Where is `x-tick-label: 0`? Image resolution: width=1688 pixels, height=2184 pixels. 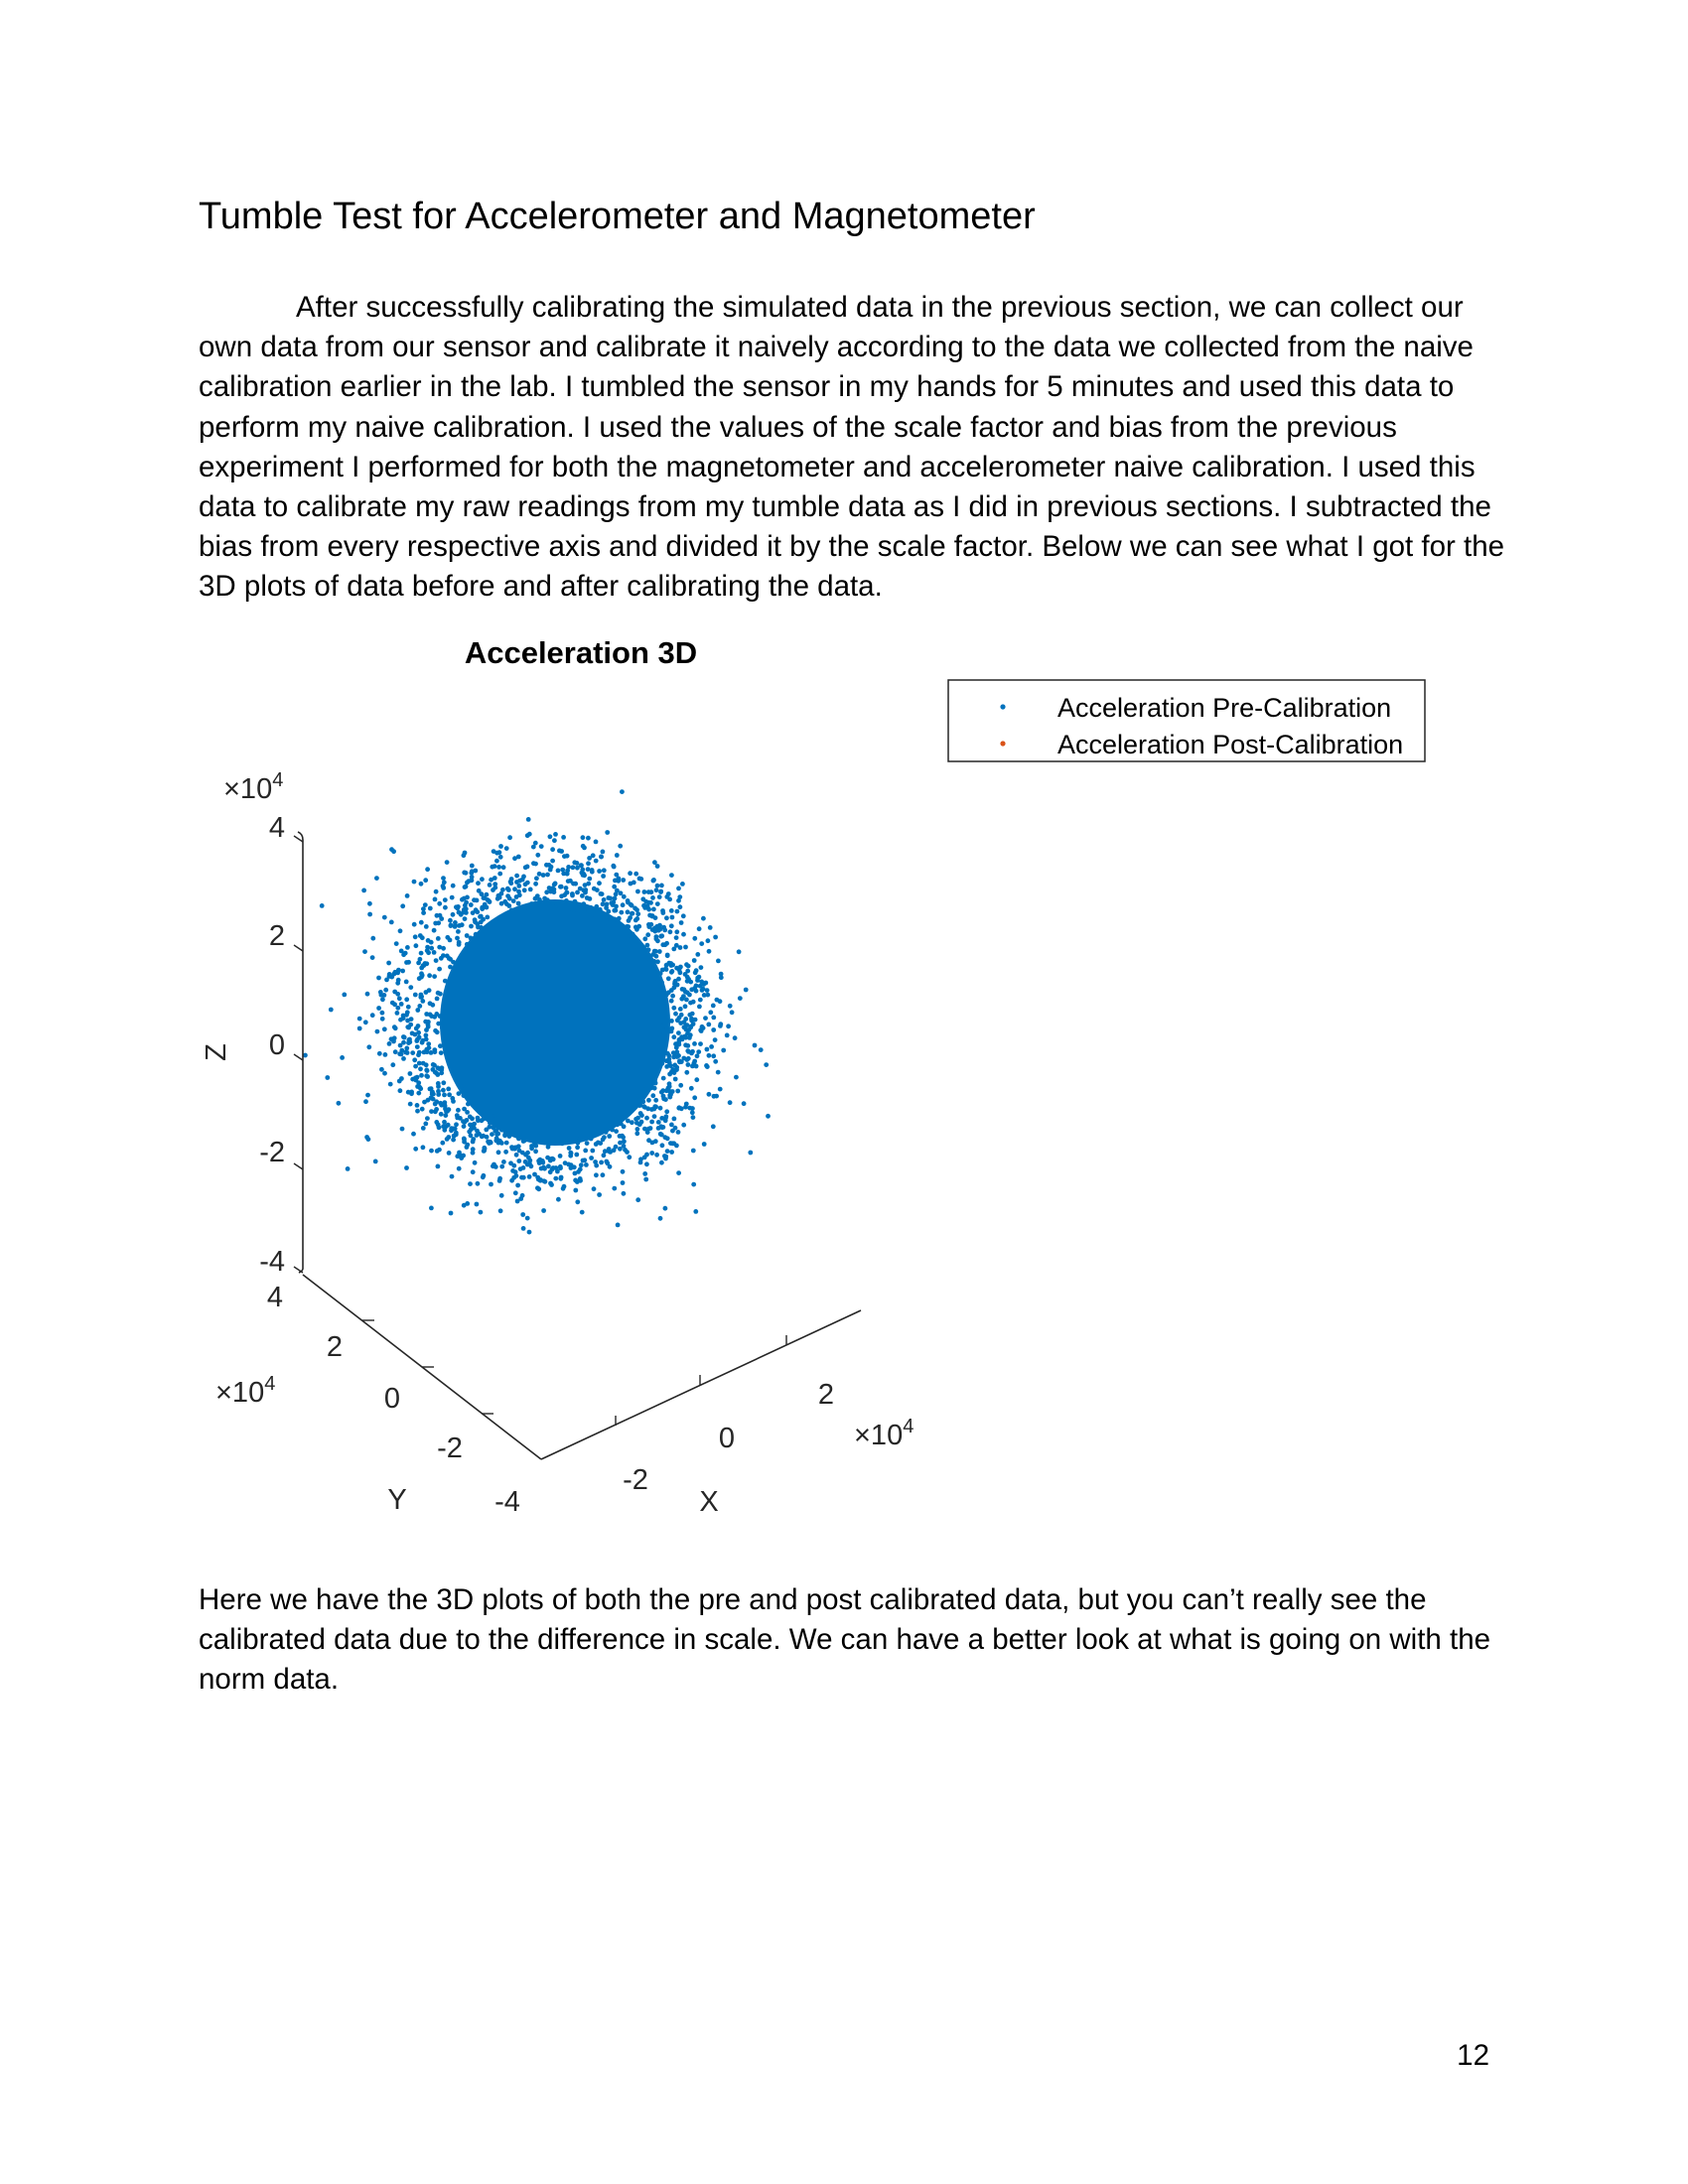
x-tick-label: 0 is located at coordinates (727, 1438).